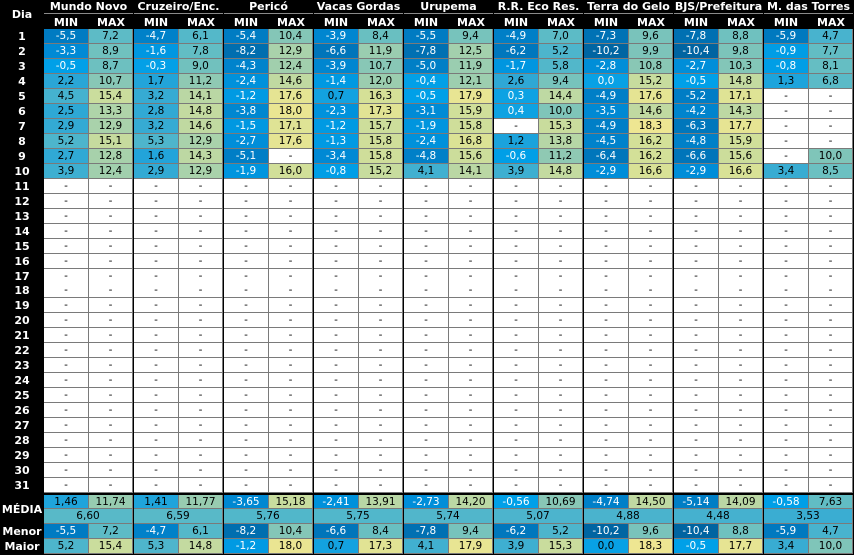 The width and height of the screenshot is (854, 555). Describe the element at coordinates (291, 81) in the screenshot. I see `cell-max: 14,6` at that location.